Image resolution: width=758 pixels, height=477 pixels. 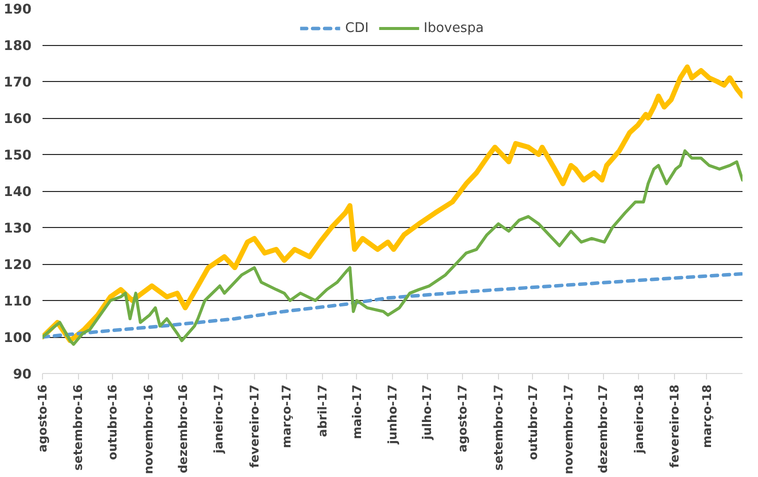 What do you see at coordinates (113, 422) in the screenshot?
I see `x-tick-label: outubro-16` at bounding box center [113, 422].